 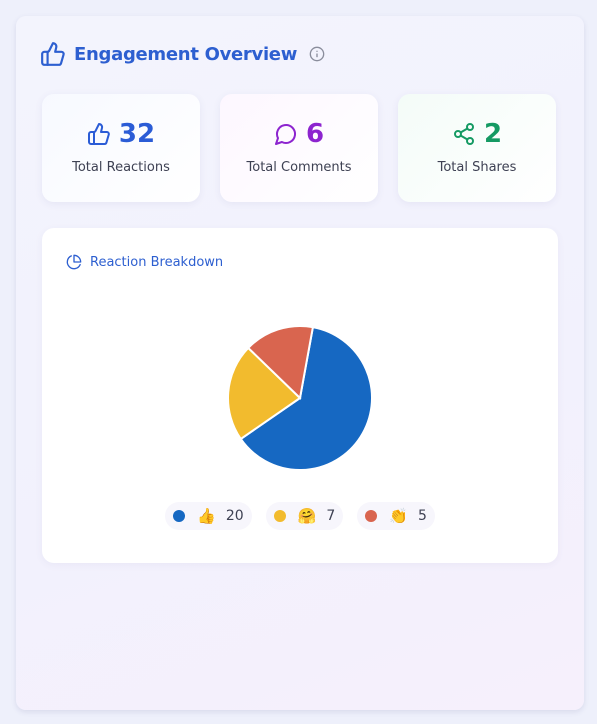 I want to click on reaction-breakdown-header: Reaction Breakdown, so click(x=144, y=262).